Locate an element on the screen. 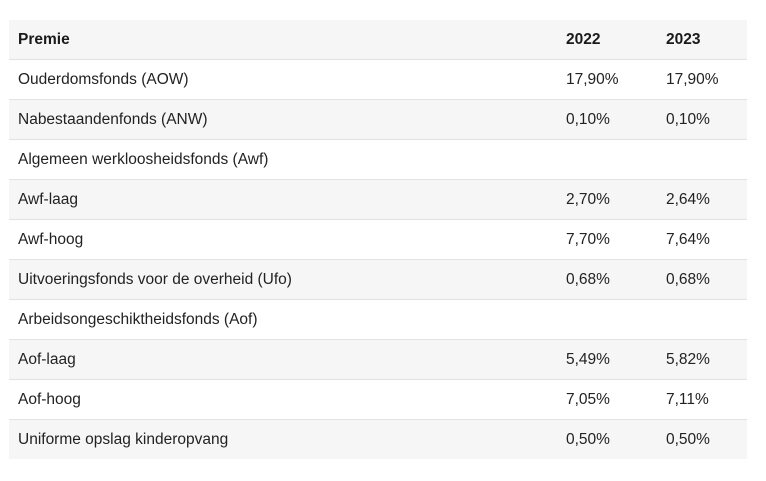  table-row: Aof-laag 5,49% 5,82% is located at coordinates (378, 359).